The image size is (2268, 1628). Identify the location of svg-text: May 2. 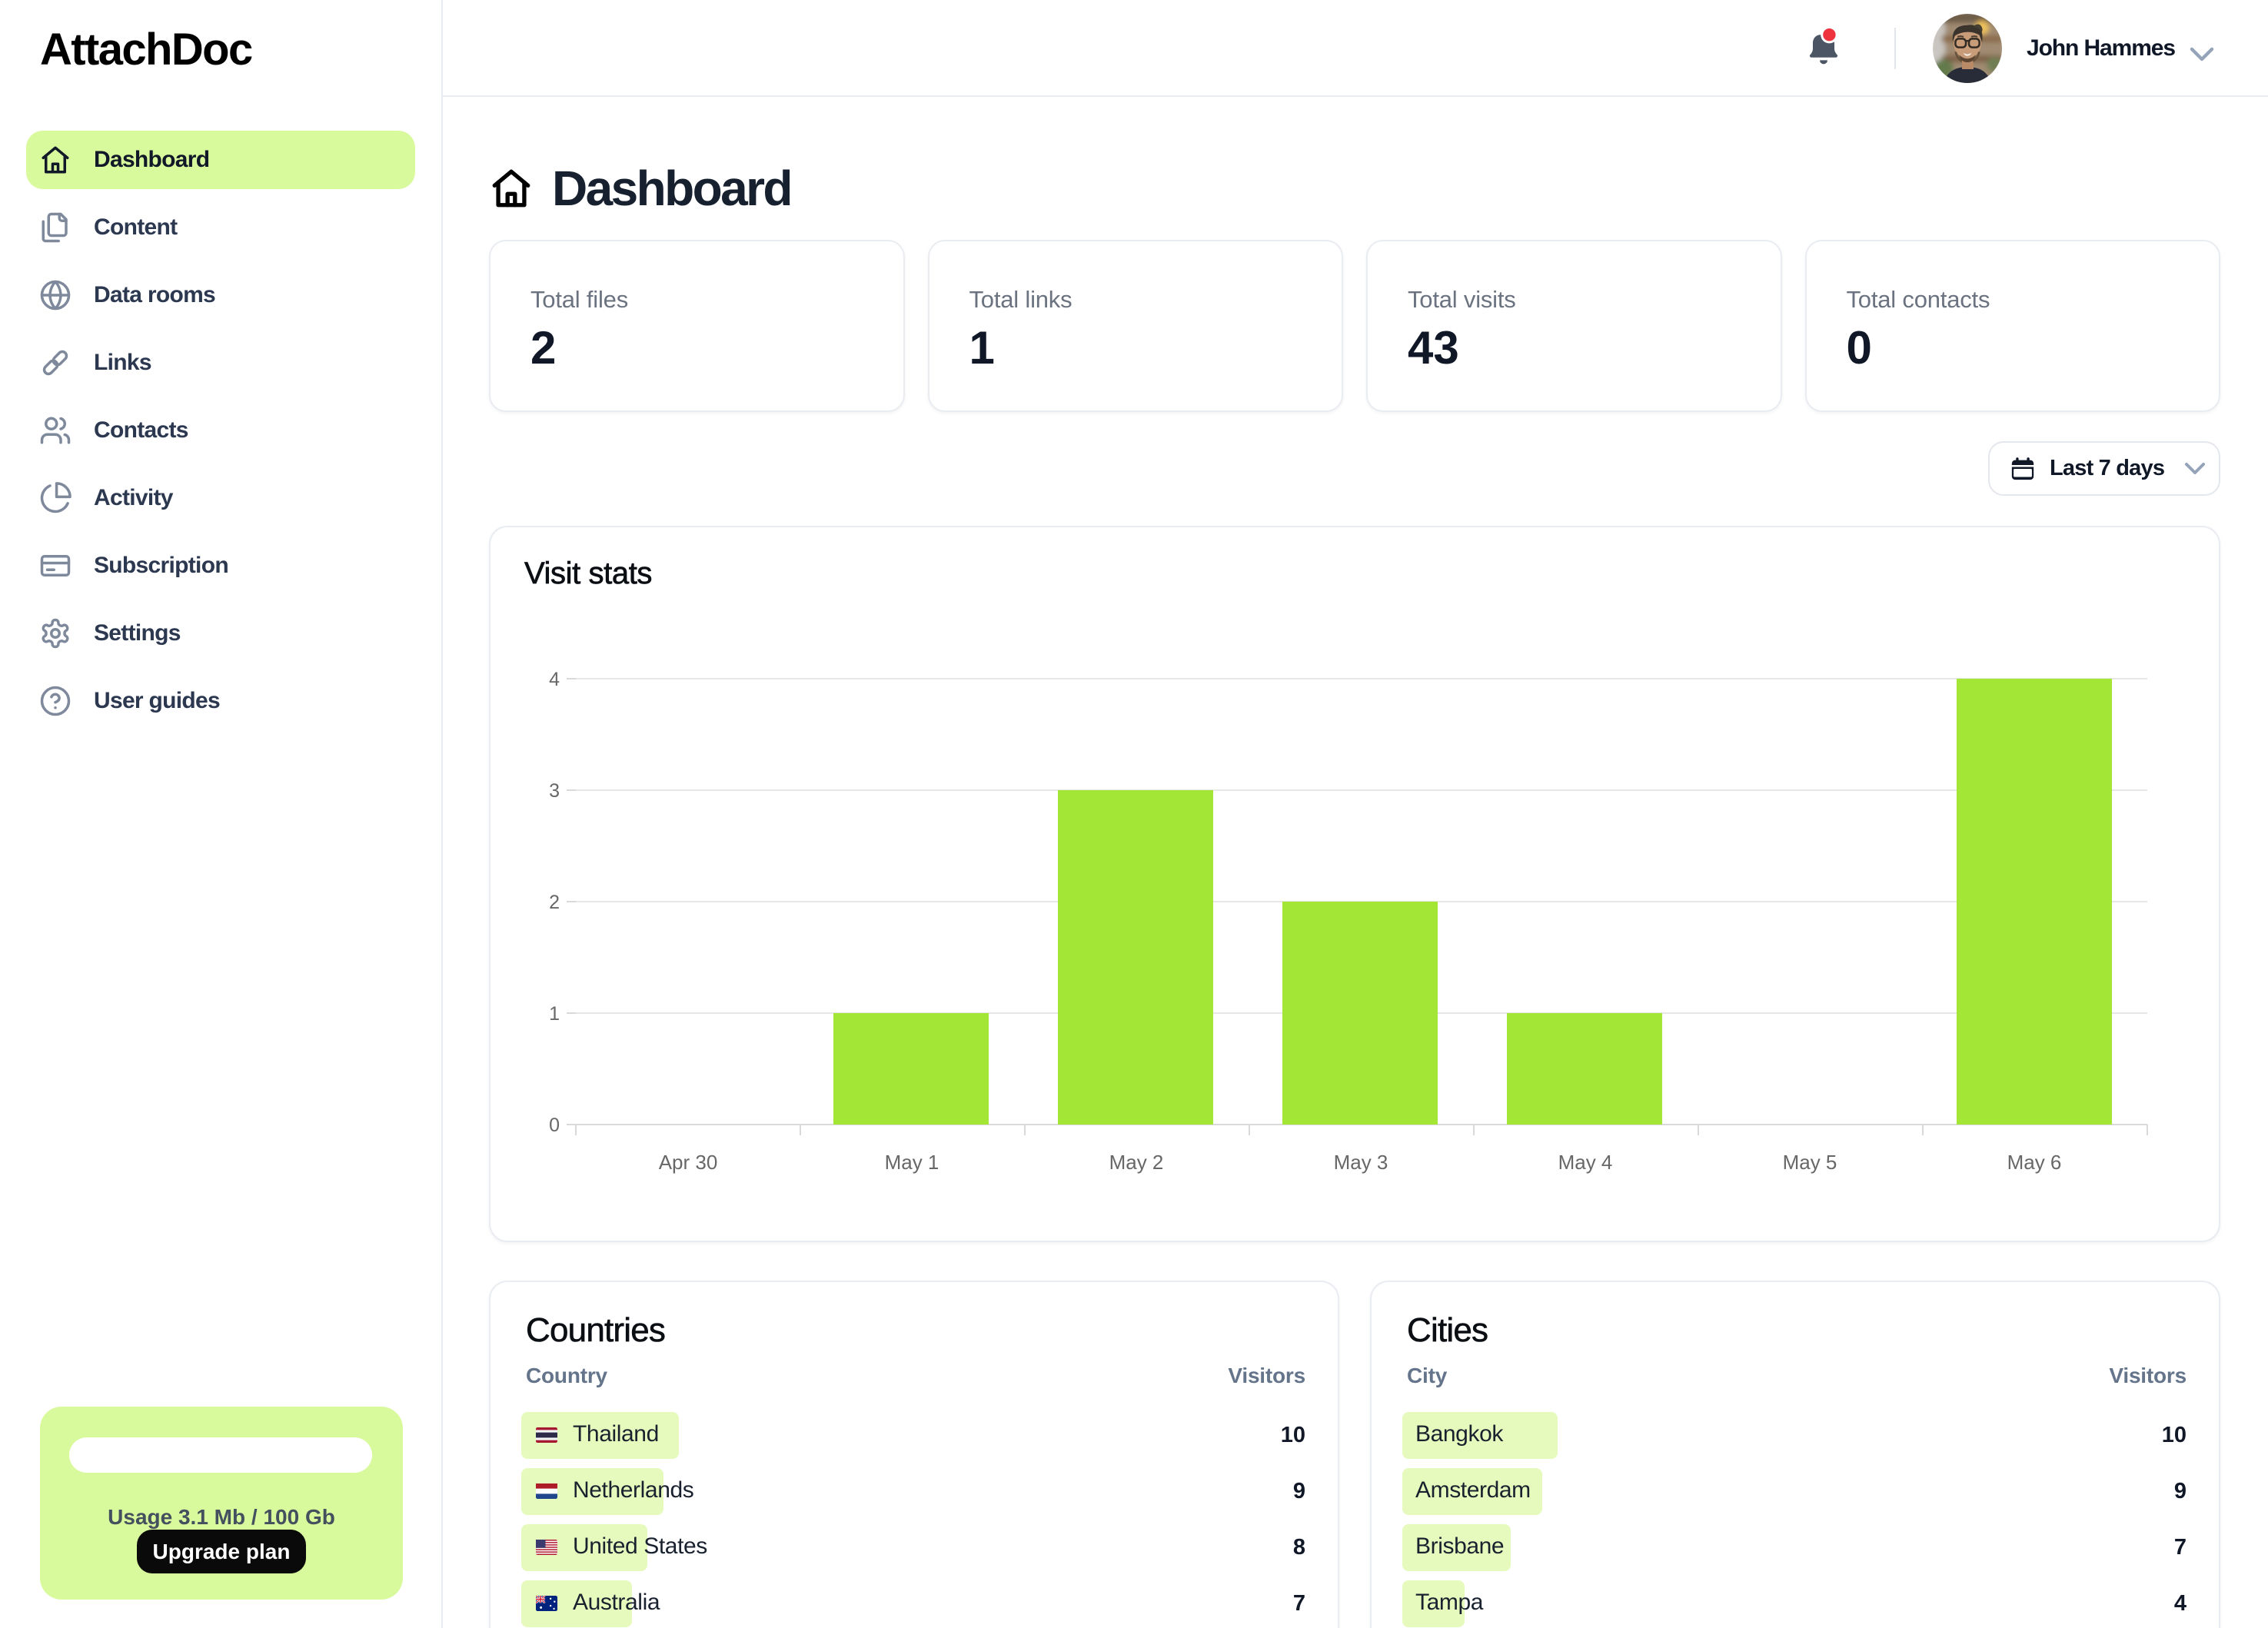
(1136, 1162).